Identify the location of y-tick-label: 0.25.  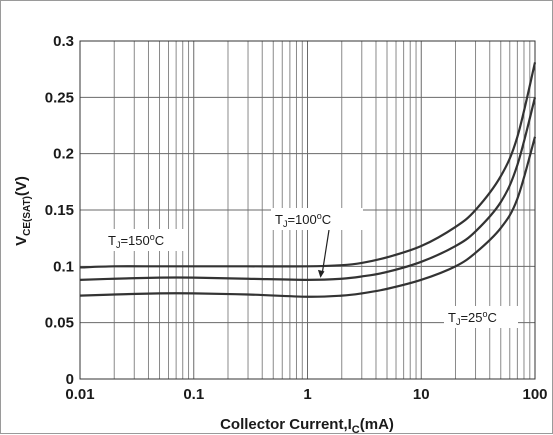
(59, 97).